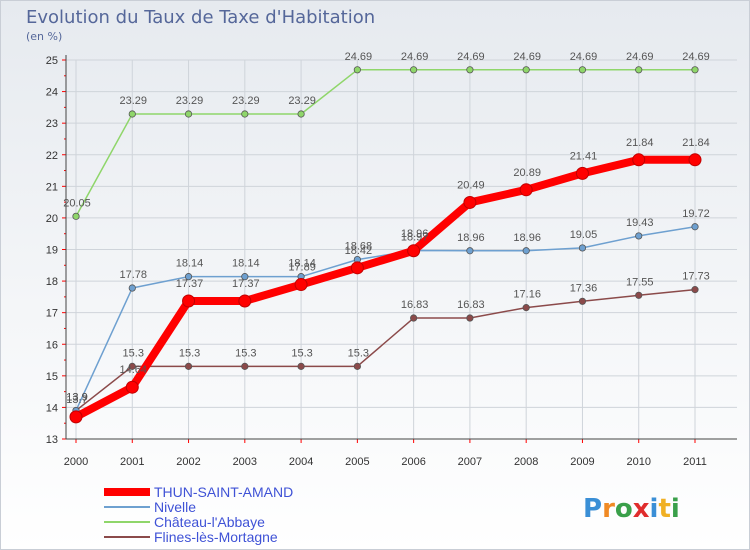  What do you see at coordinates (245, 462) in the screenshot?
I see `x-tick-label: 2003` at bounding box center [245, 462].